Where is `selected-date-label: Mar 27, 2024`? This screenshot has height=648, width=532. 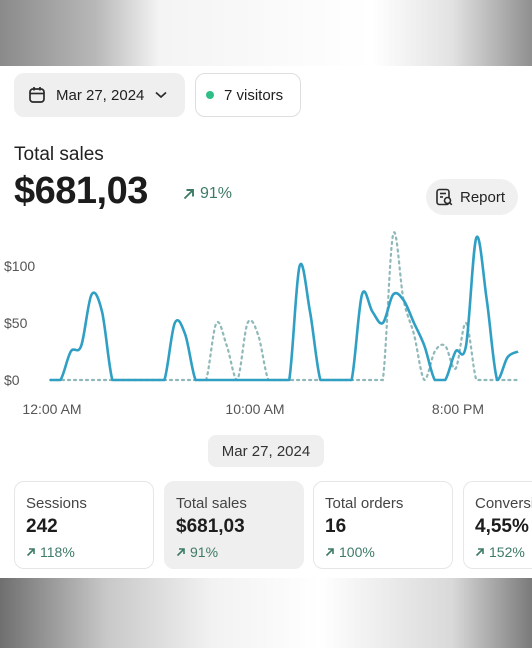
selected-date-label: Mar 27, 2024 is located at coordinates (266, 451).